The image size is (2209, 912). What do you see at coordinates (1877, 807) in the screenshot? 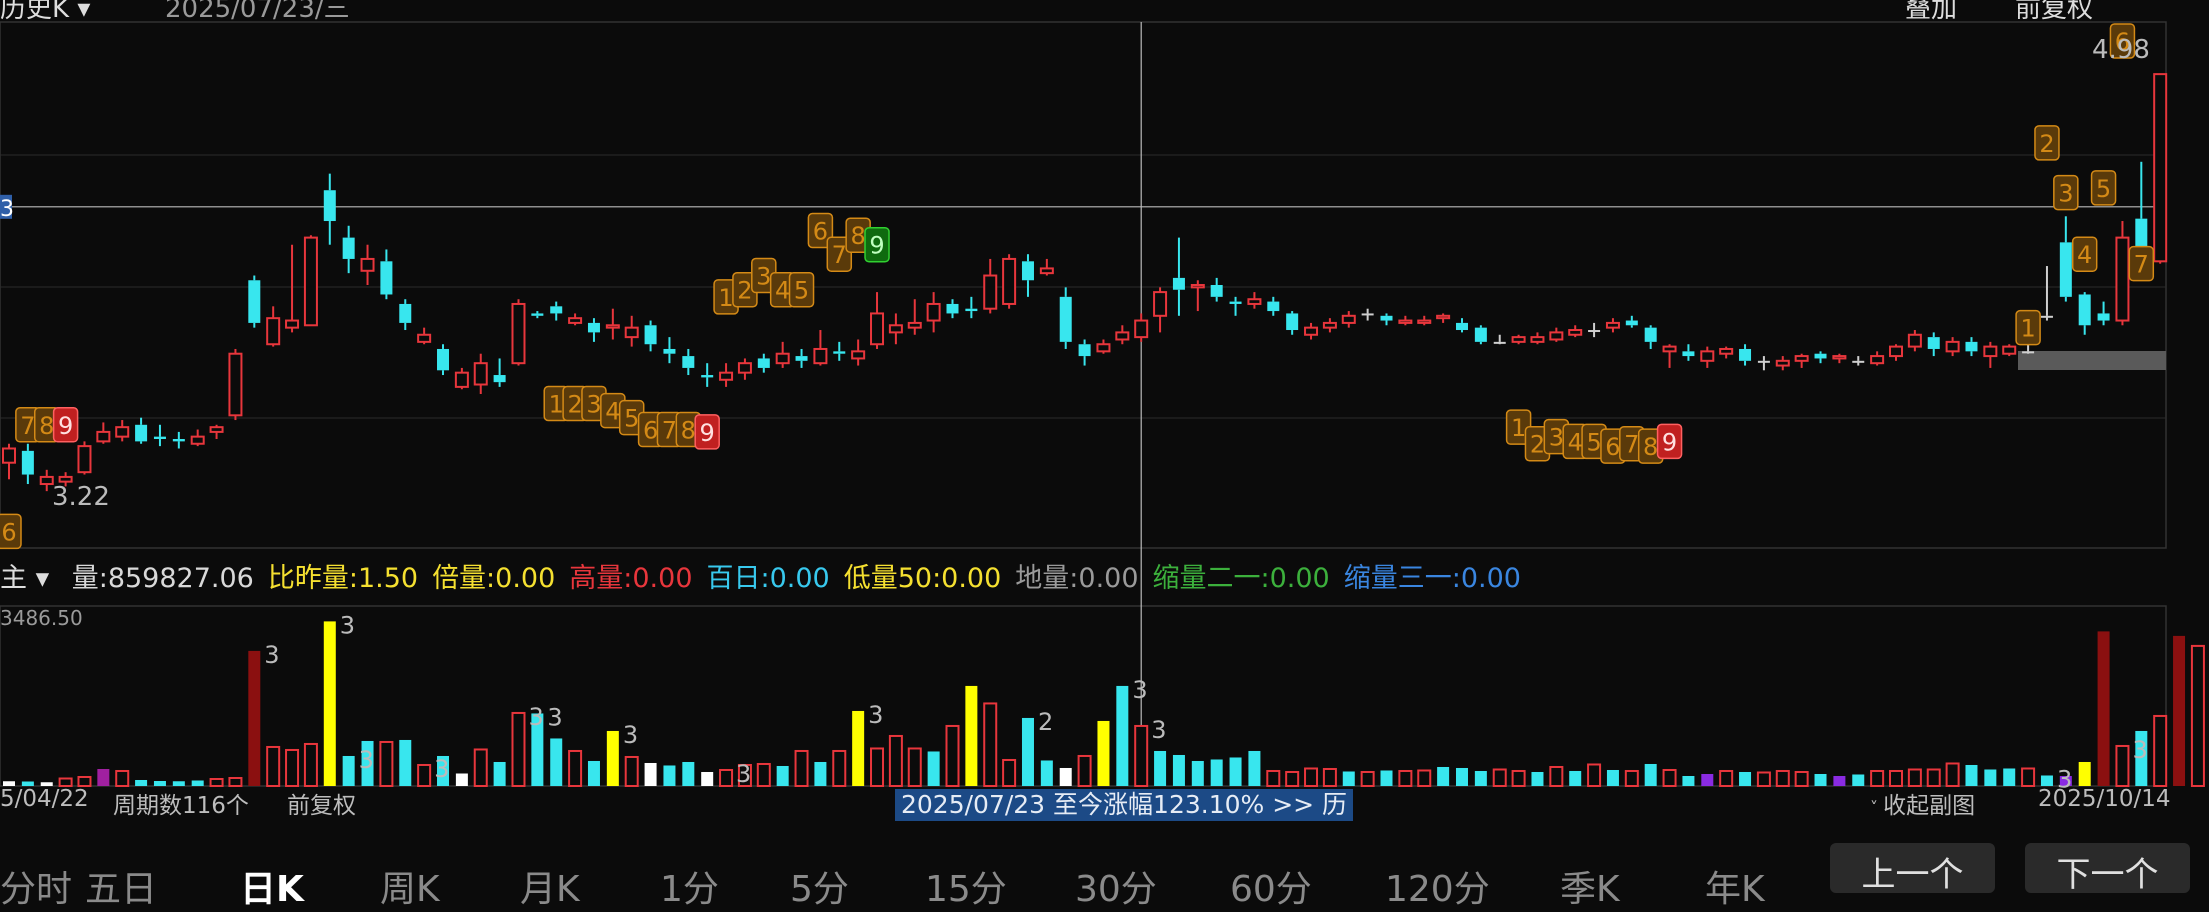
I see `chevron-down-icon: ˅` at bounding box center [1877, 807].